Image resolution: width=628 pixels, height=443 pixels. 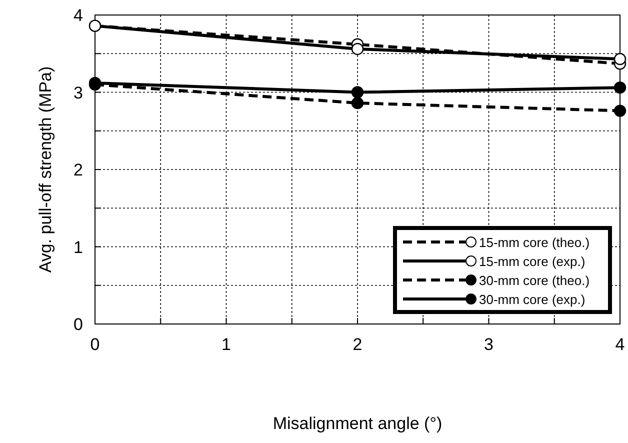 What do you see at coordinates (78, 92) in the screenshot?
I see `y-tick-label: 3` at bounding box center [78, 92].